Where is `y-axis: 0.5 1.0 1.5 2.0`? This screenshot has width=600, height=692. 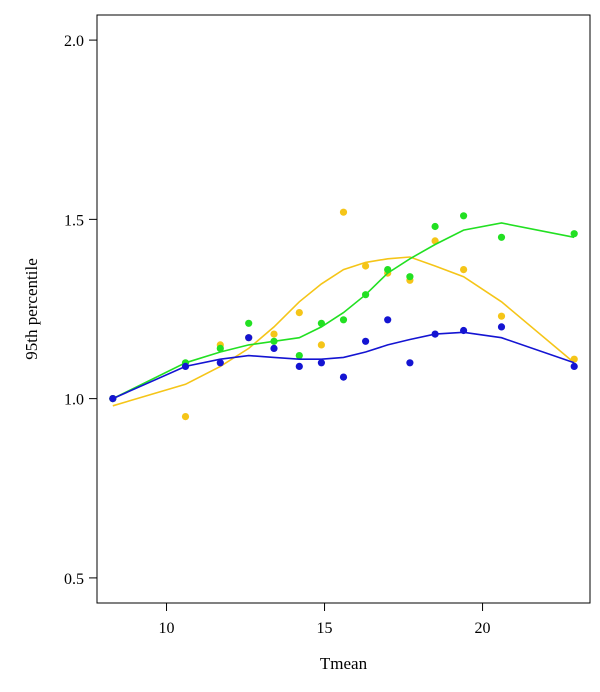
y-axis: 0.5 1.0 1.5 2.0 is located at coordinates (80, 310).